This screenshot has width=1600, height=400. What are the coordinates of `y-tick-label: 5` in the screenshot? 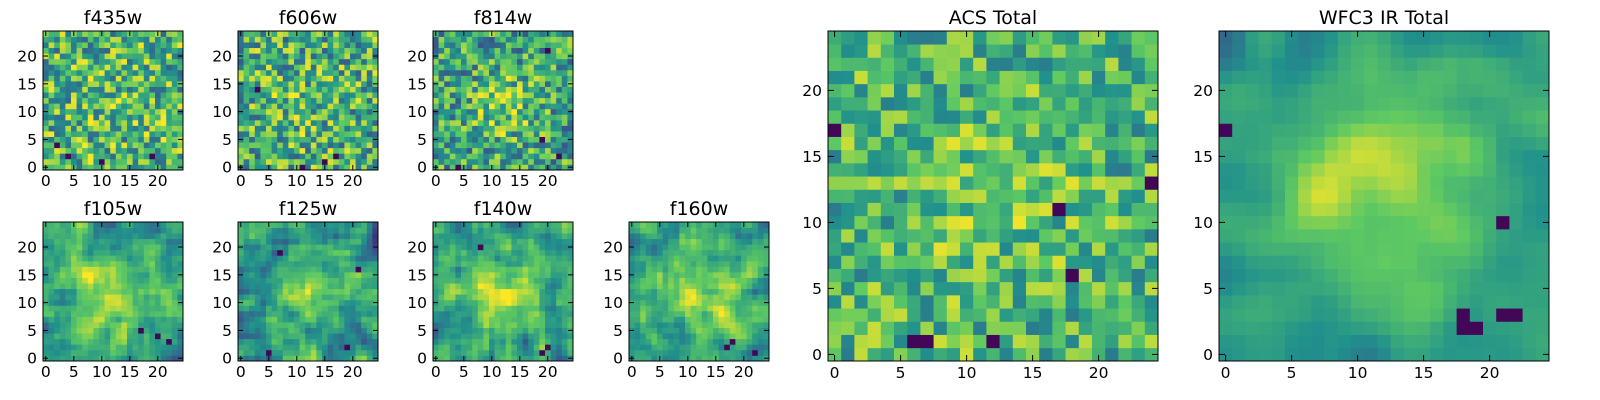 It's located at (32, 140).